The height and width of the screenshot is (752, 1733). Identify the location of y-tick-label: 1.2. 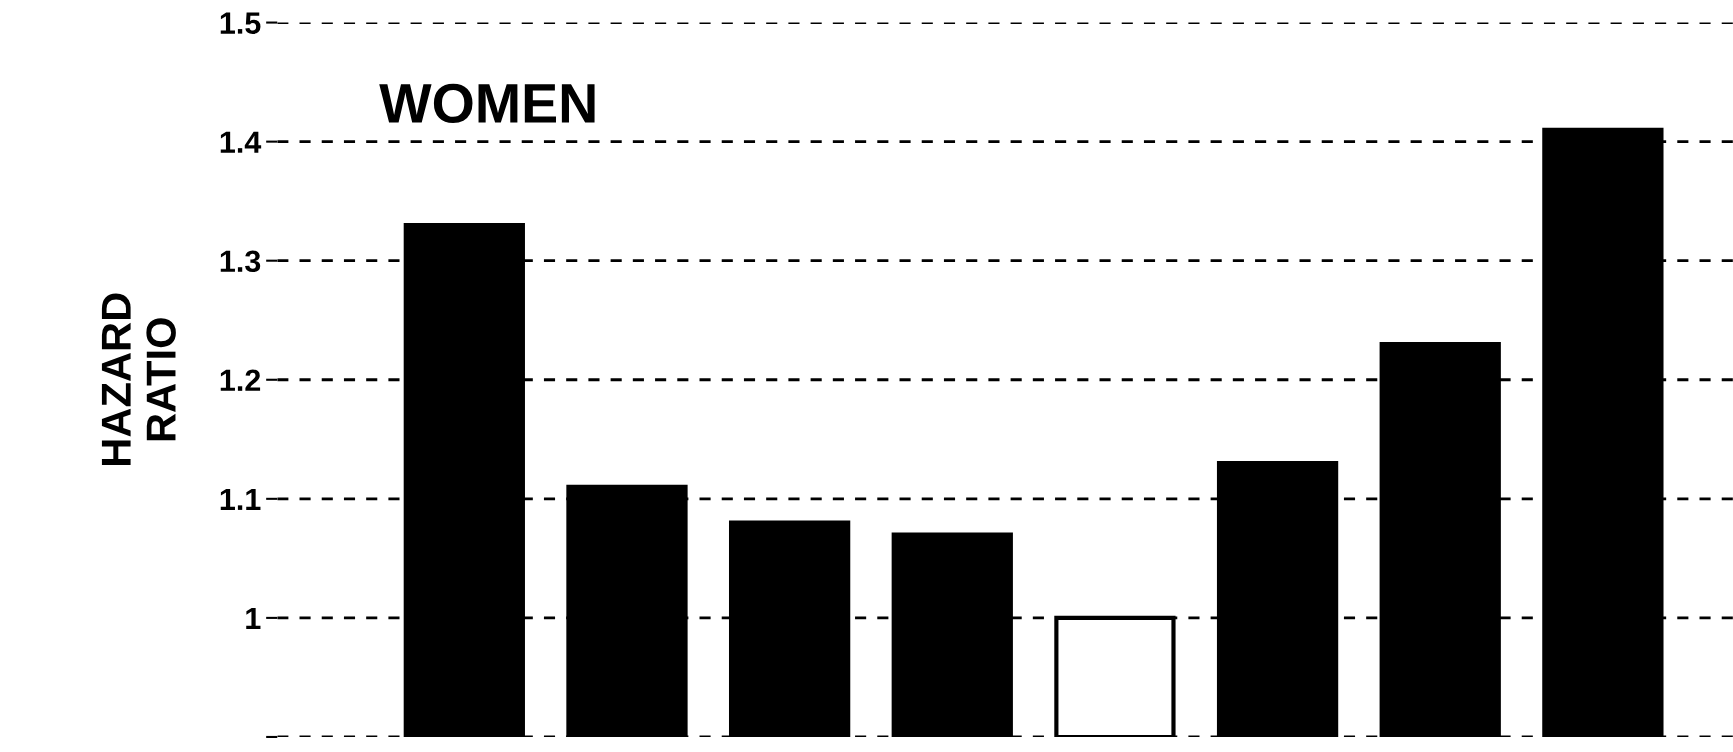
(240, 380).